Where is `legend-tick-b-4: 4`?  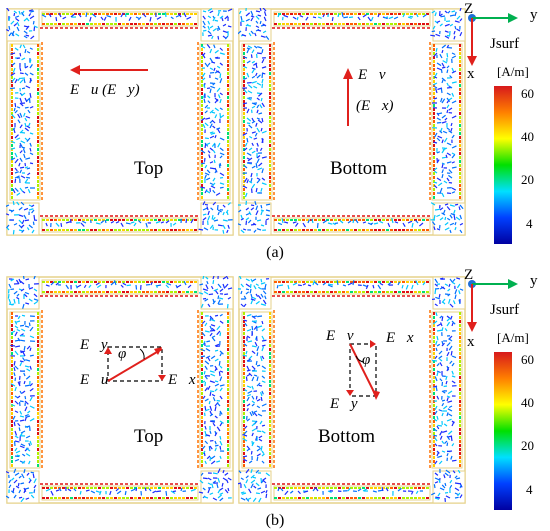 legend-tick-b-4: 4 is located at coordinates (529, 489).